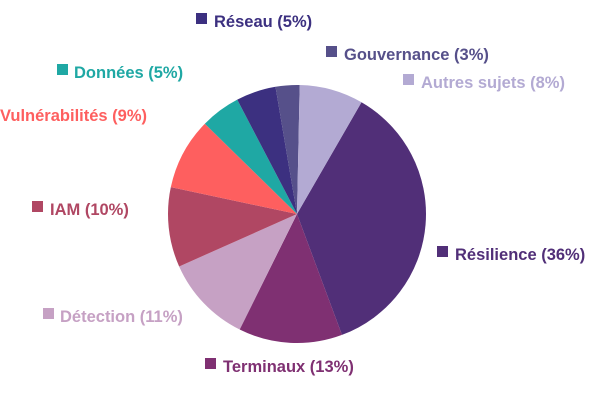 Image resolution: width=609 pixels, height=400 pixels. Describe the element at coordinates (128, 73) in the screenshot. I see `slice-label: Données (5%)` at that location.